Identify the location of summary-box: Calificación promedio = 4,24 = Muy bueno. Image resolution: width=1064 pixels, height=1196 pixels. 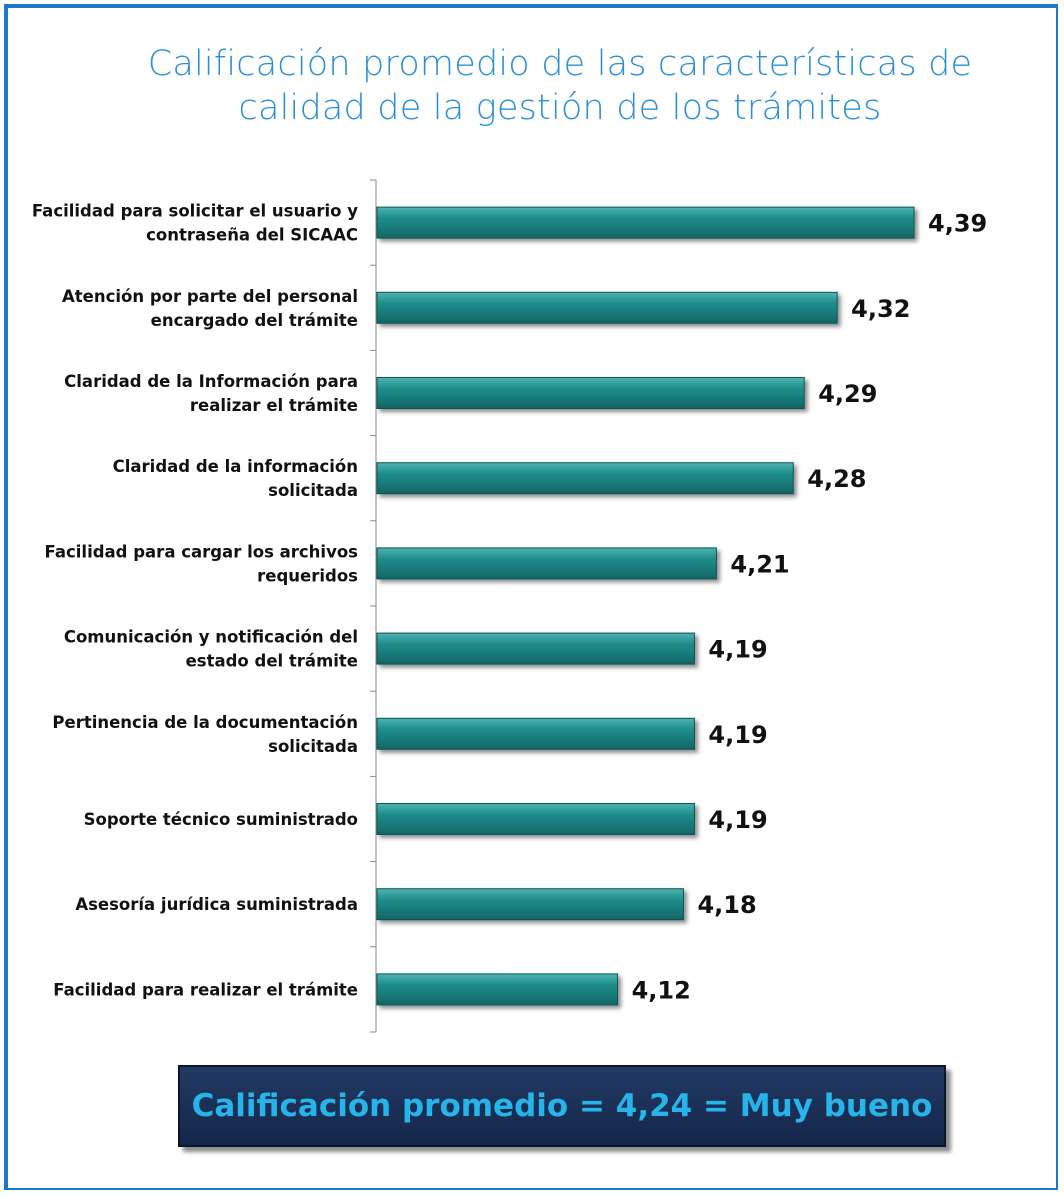
(562, 1106).